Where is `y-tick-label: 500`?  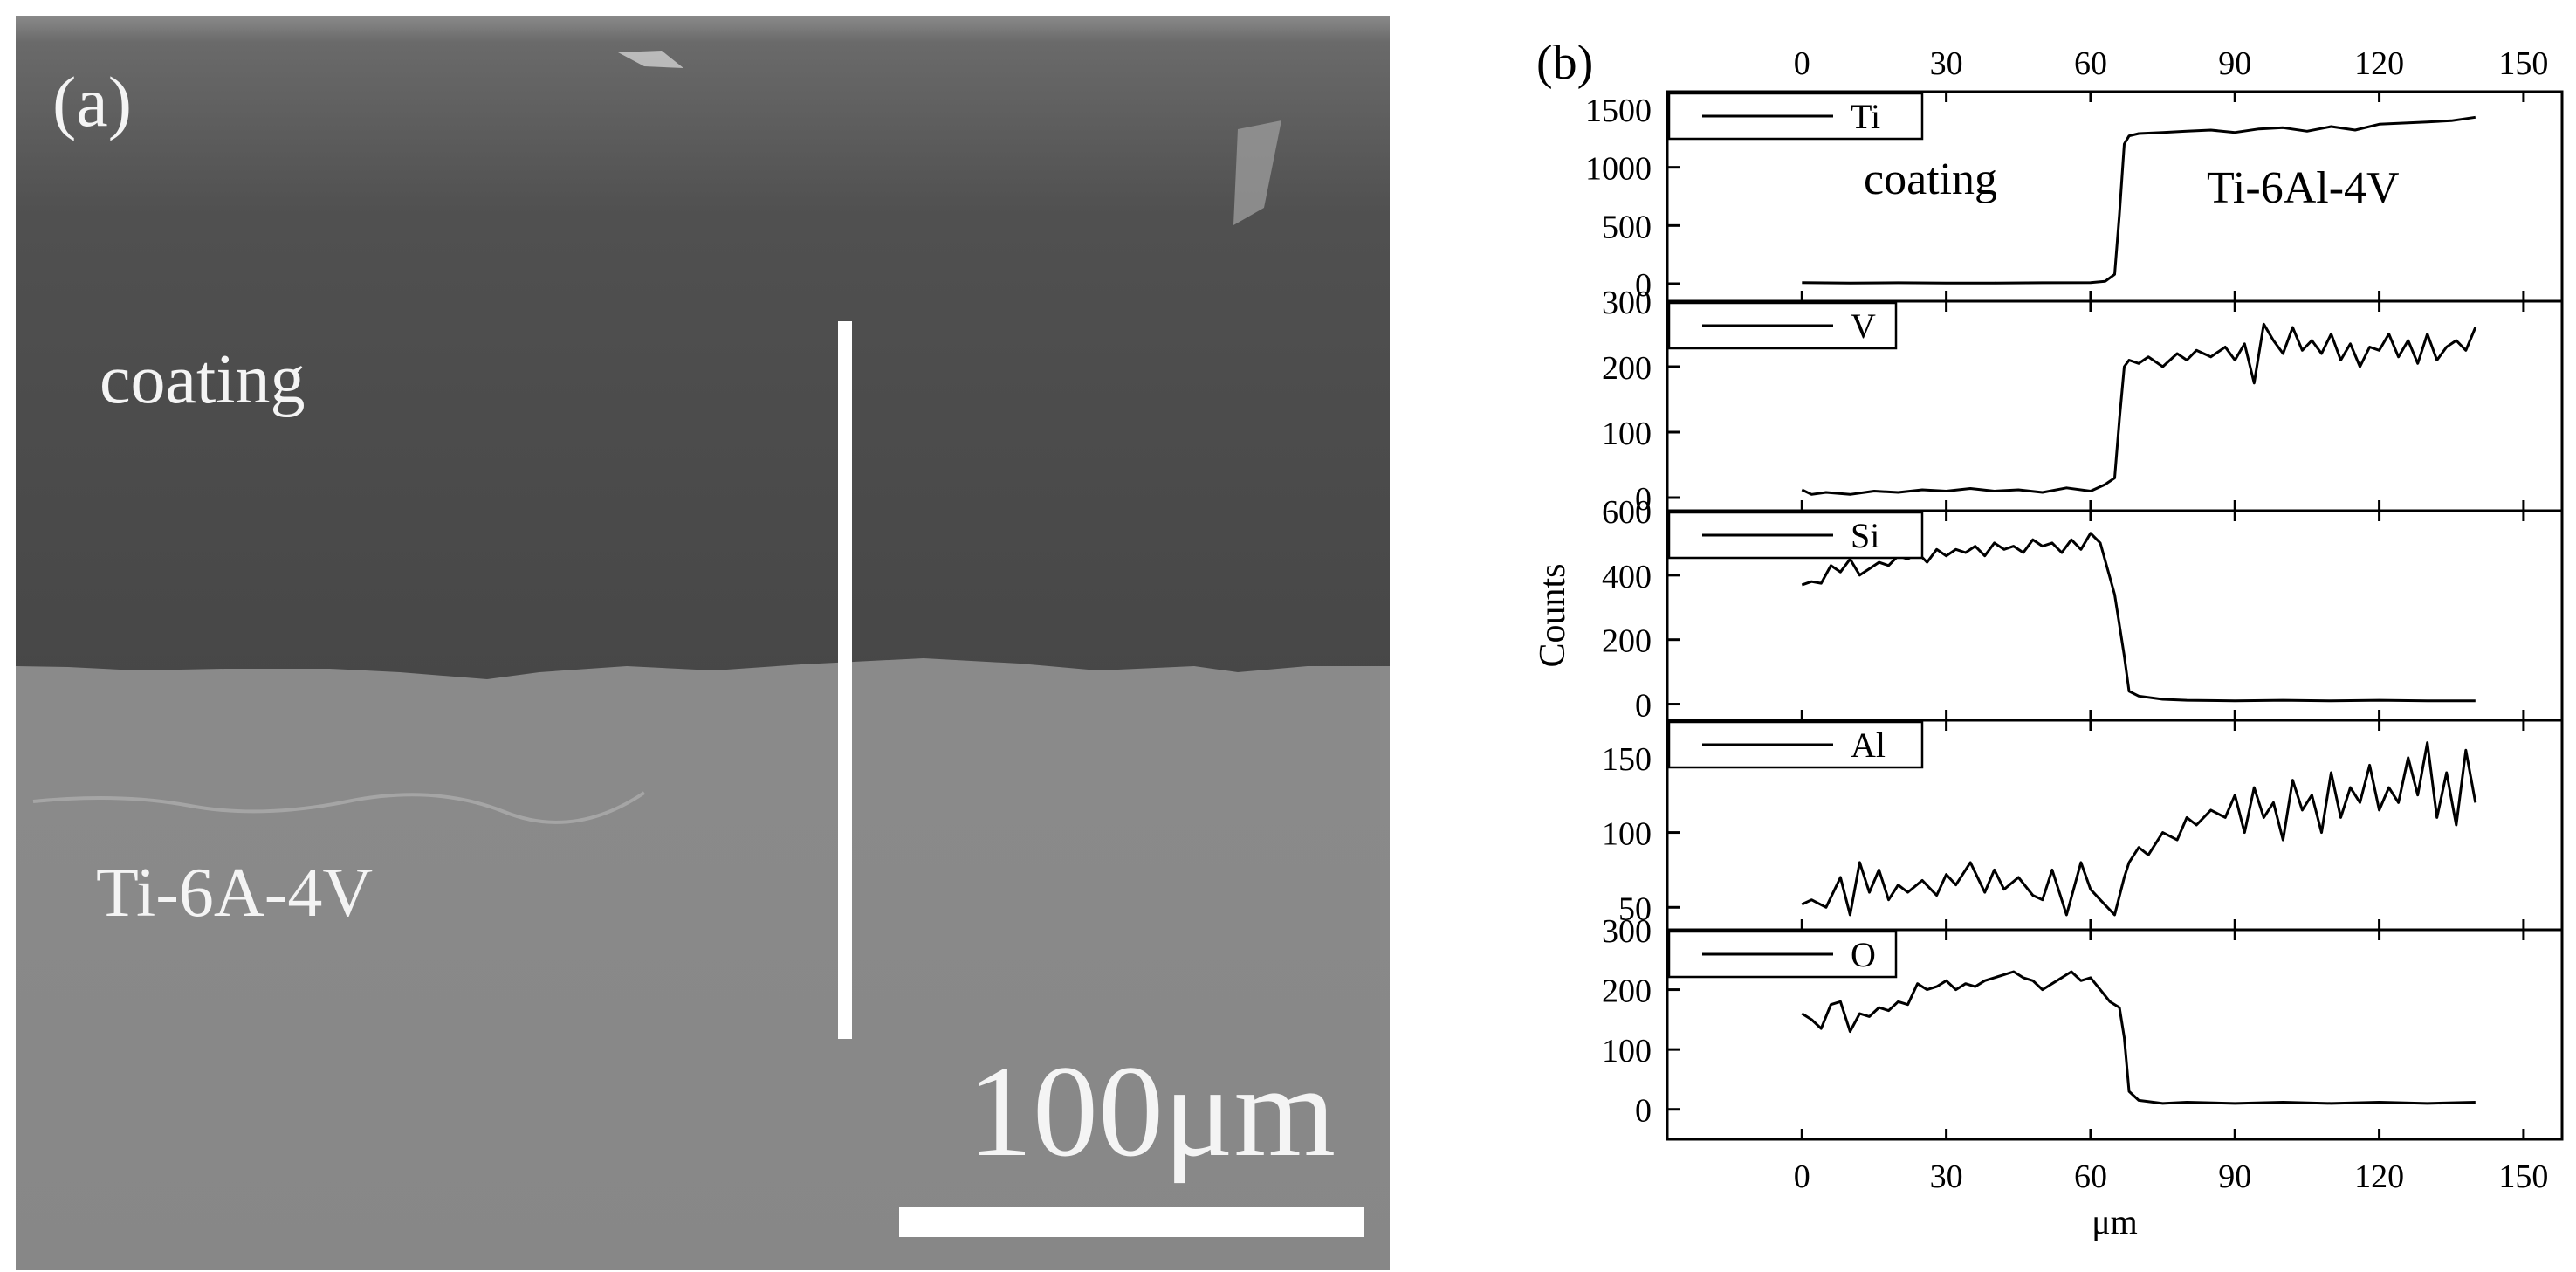 y-tick-label: 500 is located at coordinates (1627, 227).